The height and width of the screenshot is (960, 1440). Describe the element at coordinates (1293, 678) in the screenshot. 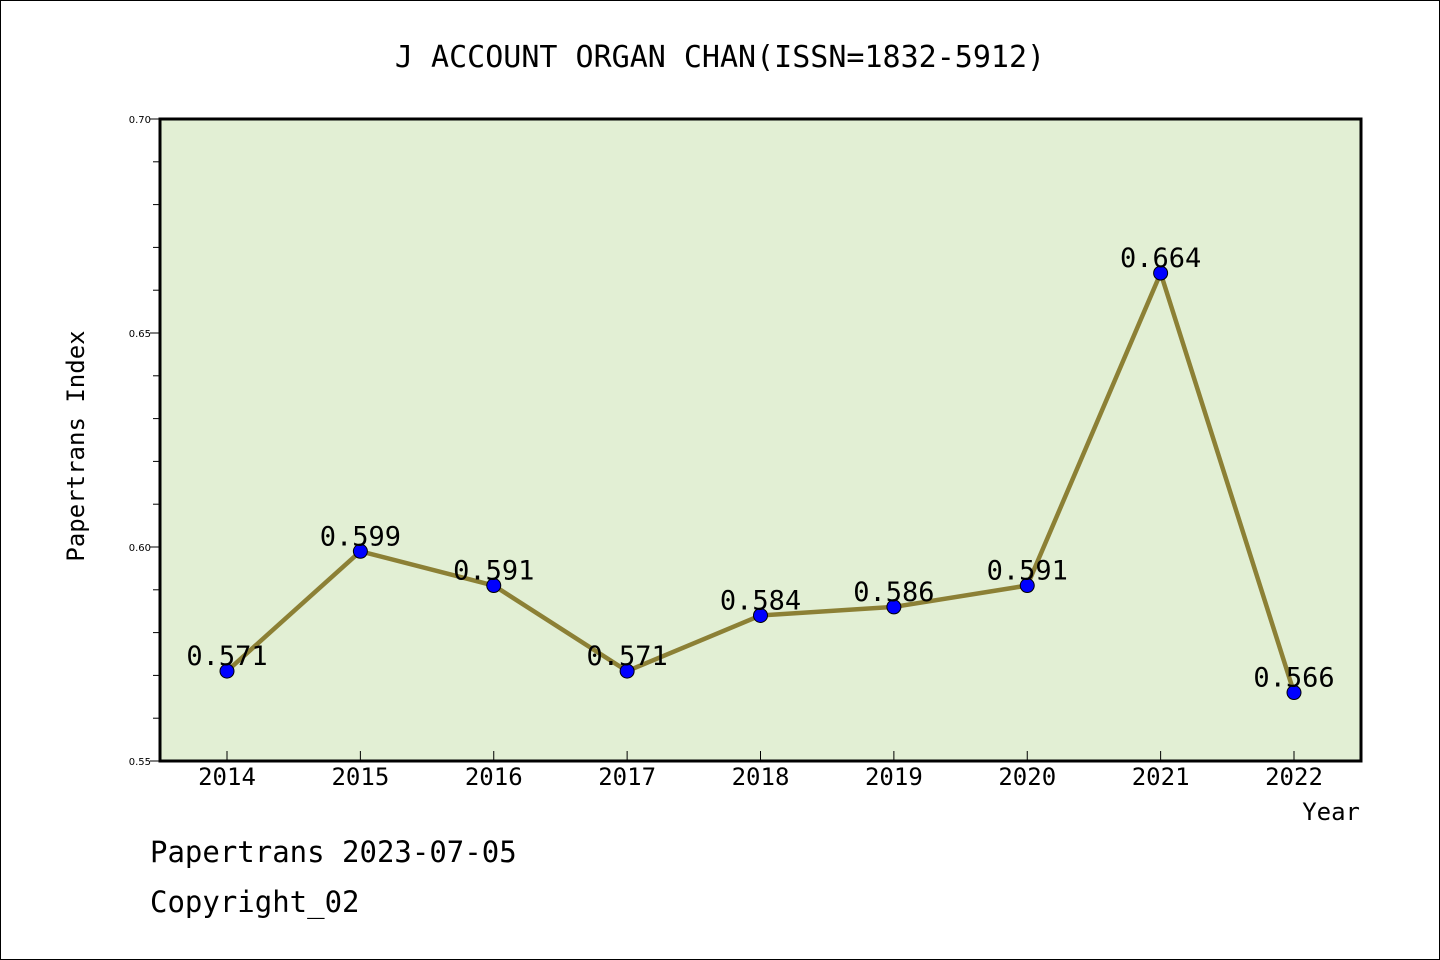

I see `data-label: 0.566` at that location.